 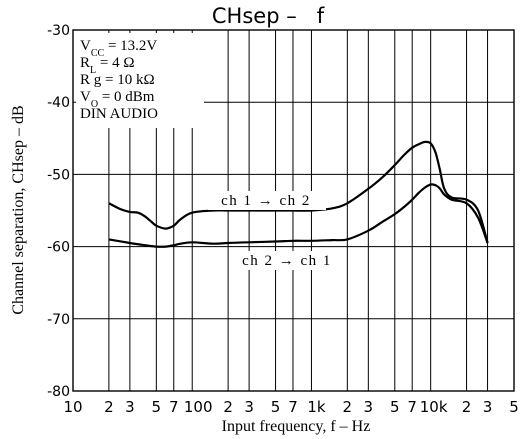 I want to click on y-tick-label: -30, so click(x=58, y=31).